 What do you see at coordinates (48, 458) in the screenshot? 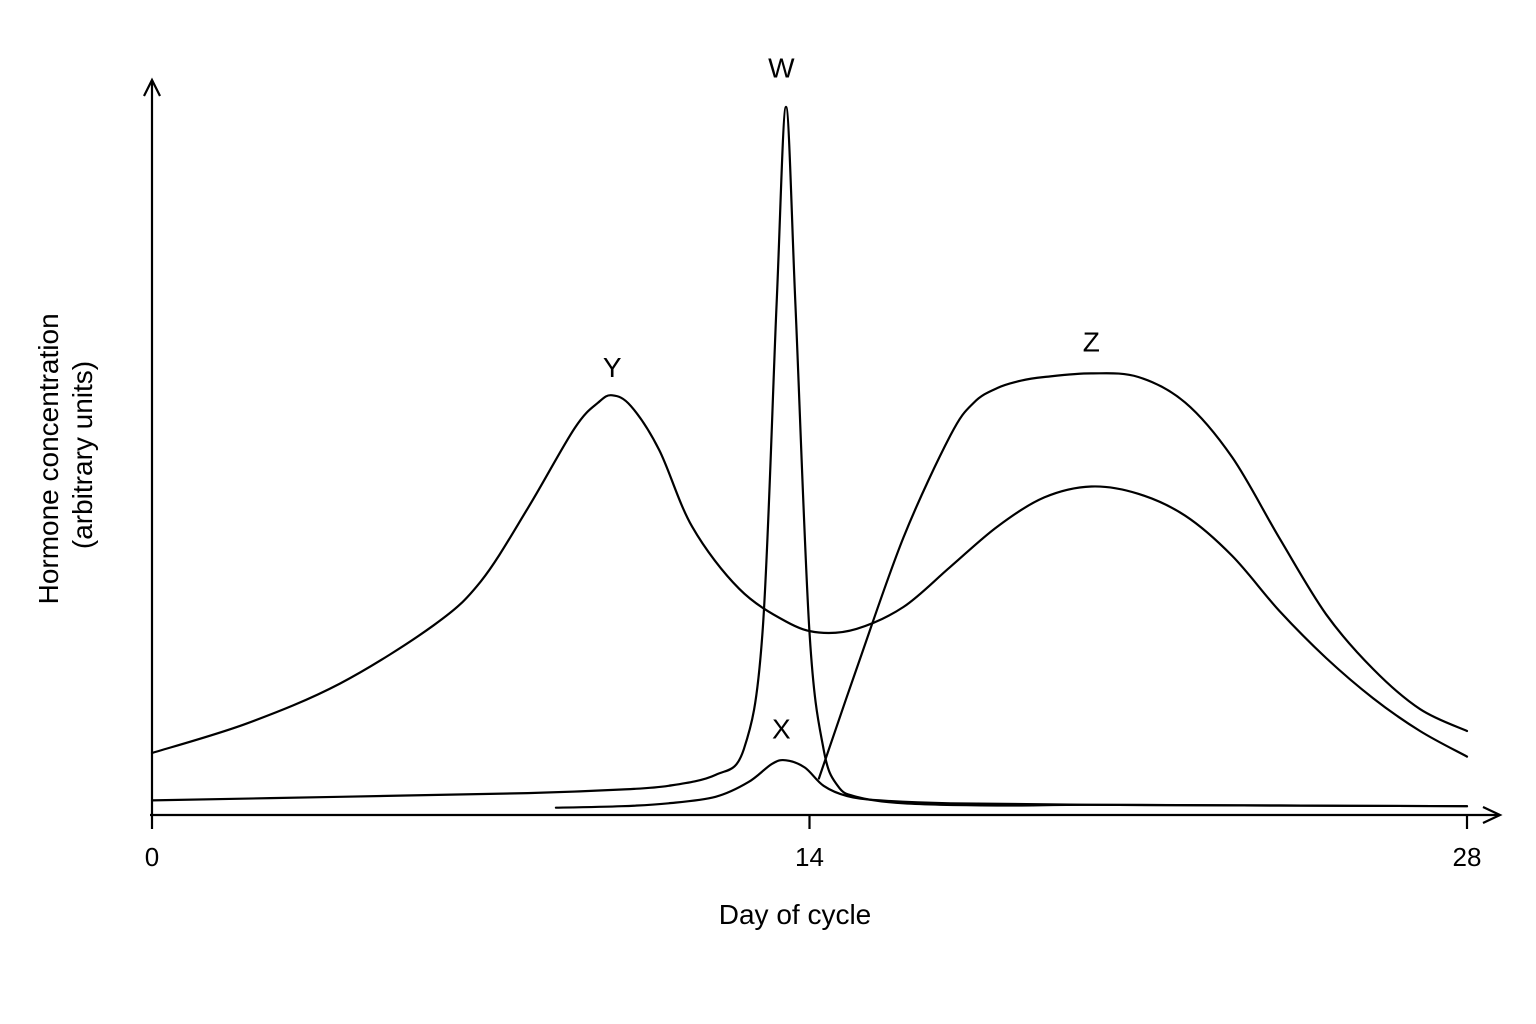
I see `y-axis-title-line-1: Hormone concentration` at bounding box center [48, 458].